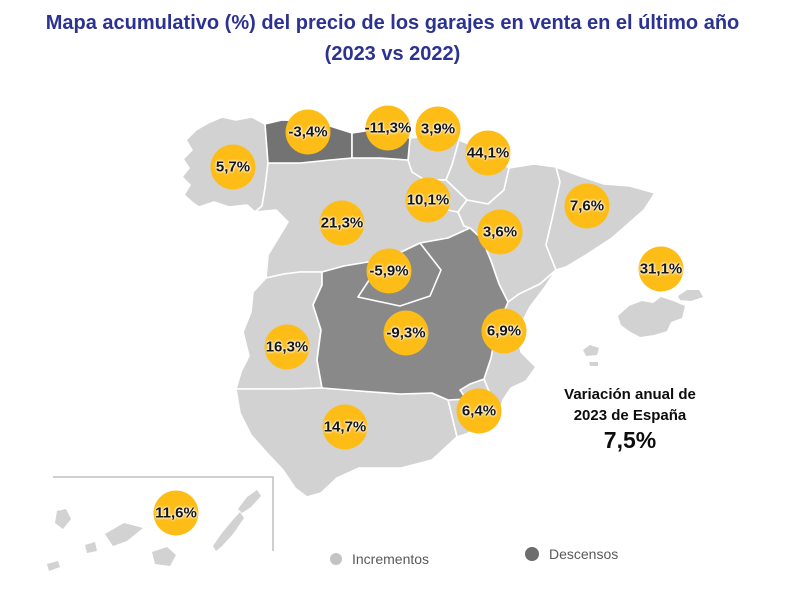 The width and height of the screenshot is (785, 612). What do you see at coordinates (342, 223) in the screenshot?
I see `bubble-castilla-y-leon: 21,3%` at bounding box center [342, 223].